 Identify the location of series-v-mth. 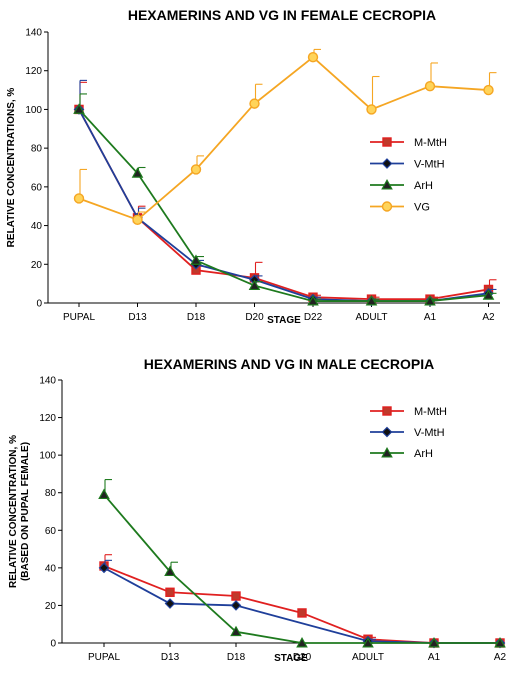
(302, 604).